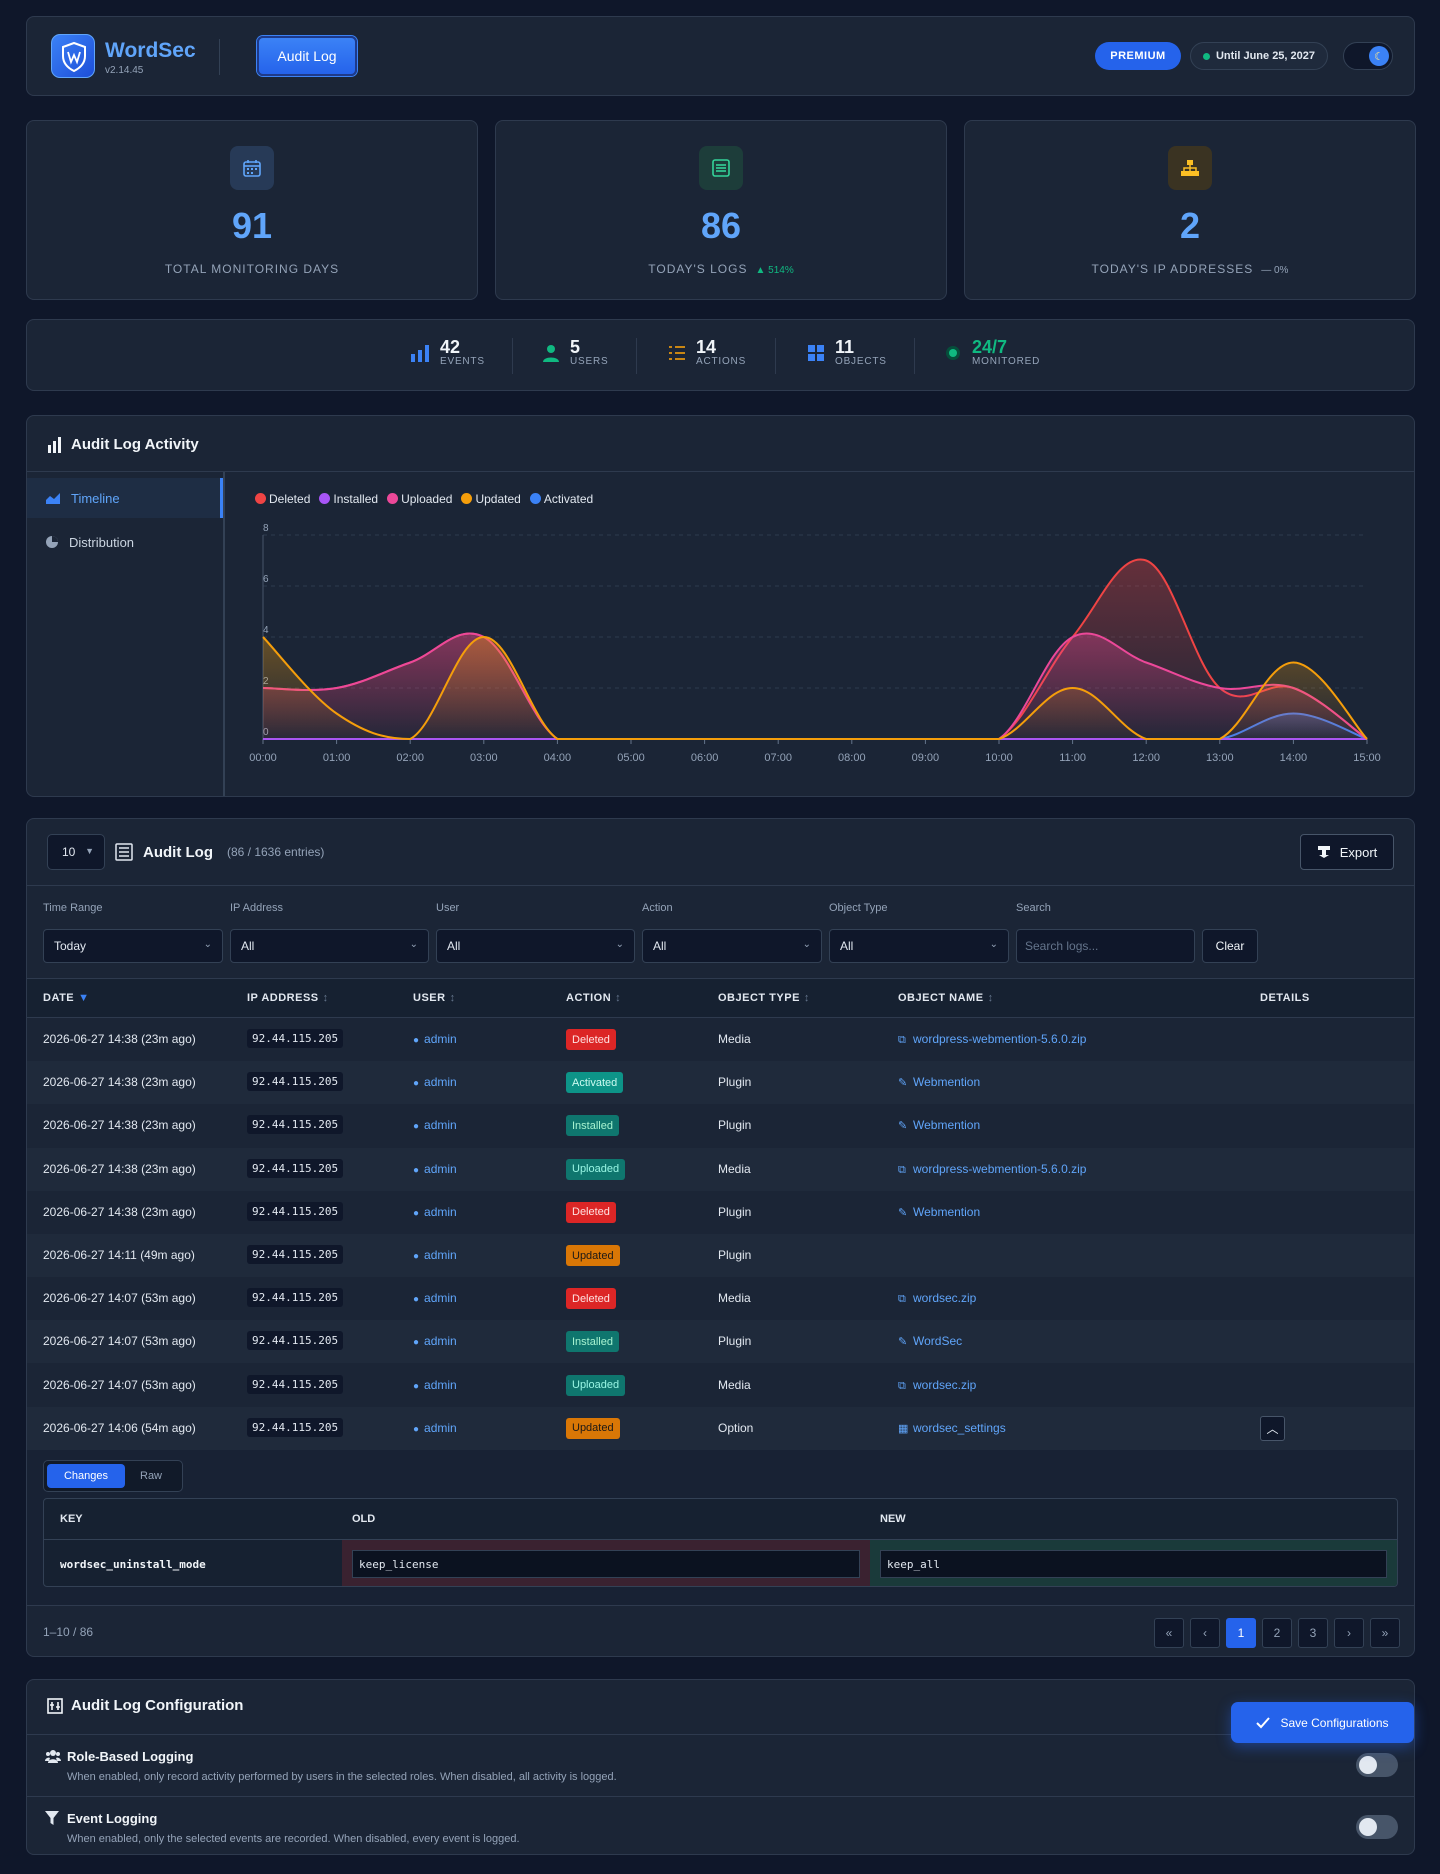 The image size is (1440, 1874). What do you see at coordinates (1285, 998) in the screenshot?
I see `col-details: DETAILS` at bounding box center [1285, 998].